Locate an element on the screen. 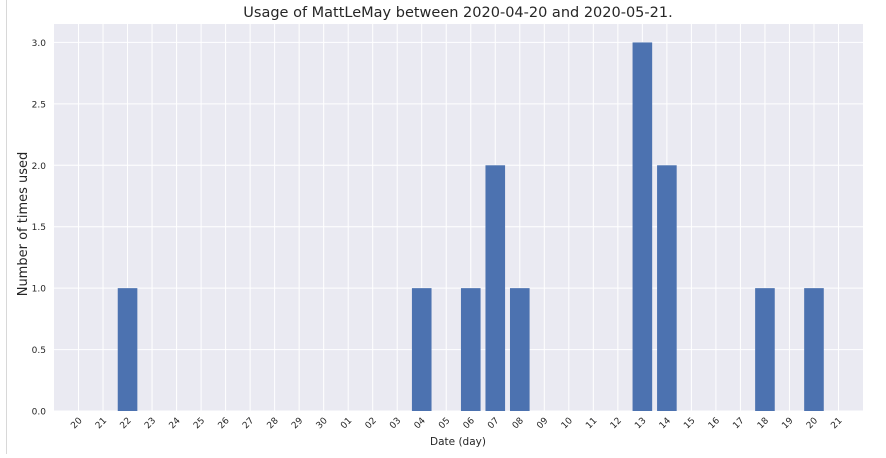 The image size is (886, 458). x-tick-label: 09 is located at coordinates (542, 423).